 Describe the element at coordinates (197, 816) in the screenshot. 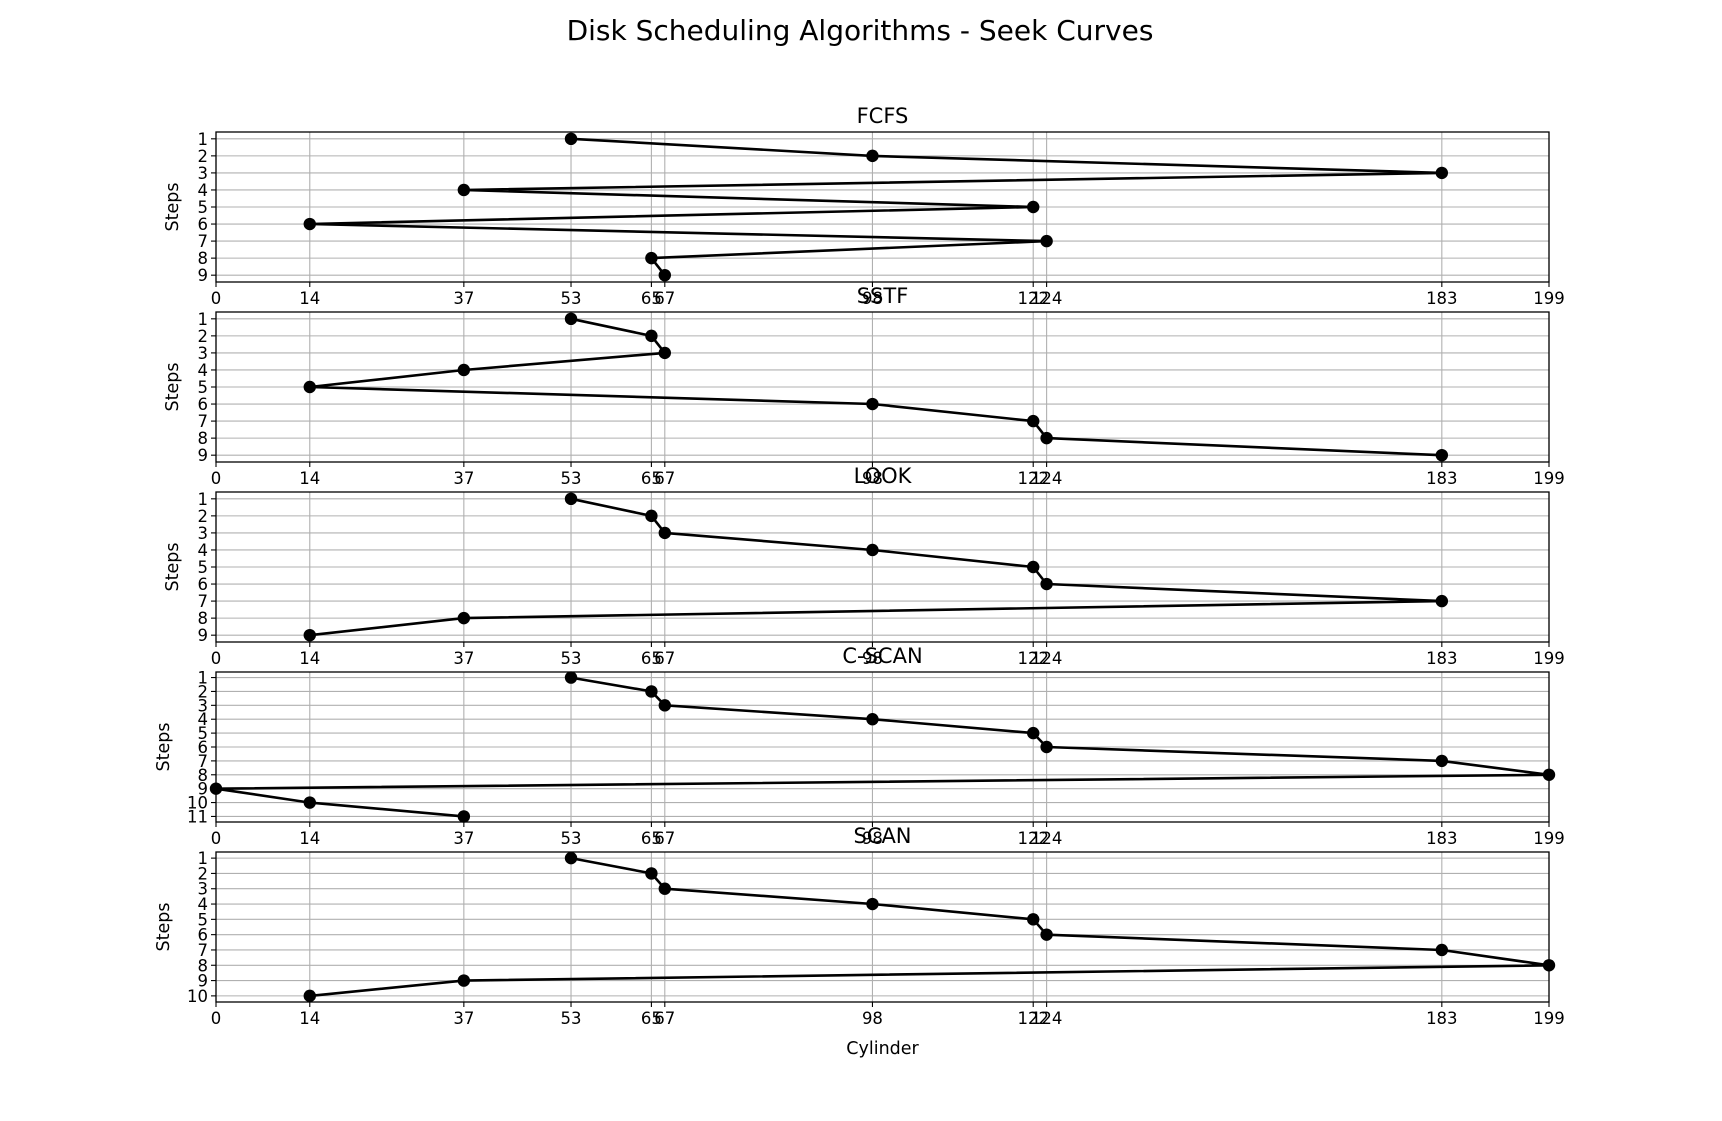

I see `y-tick-label: 11` at that location.